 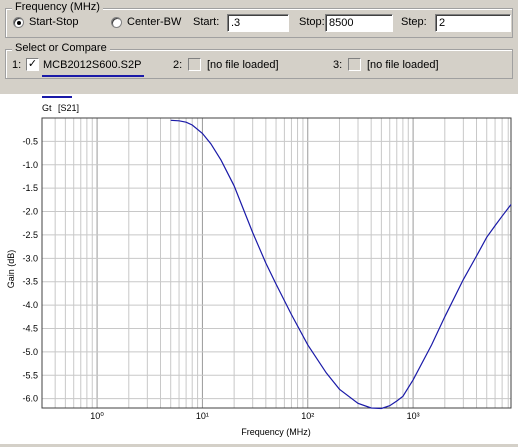 I want to click on slot-3-number: 3:, so click(x=338, y=65).